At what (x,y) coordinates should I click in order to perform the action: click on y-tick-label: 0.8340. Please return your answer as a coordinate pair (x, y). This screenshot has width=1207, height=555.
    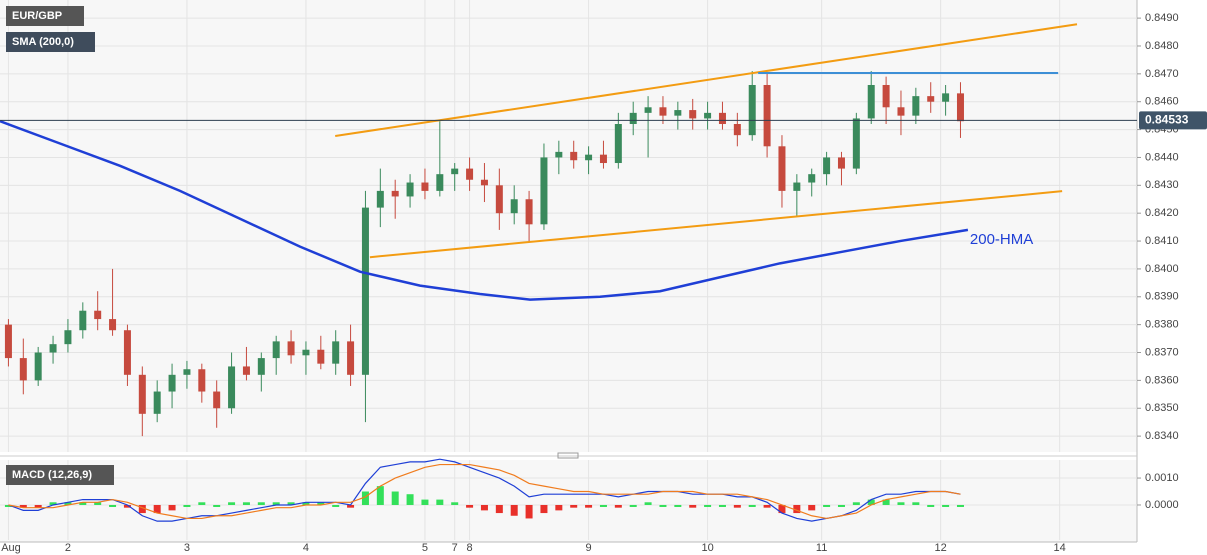
    Looking at the image, I should click on (1162, 436).